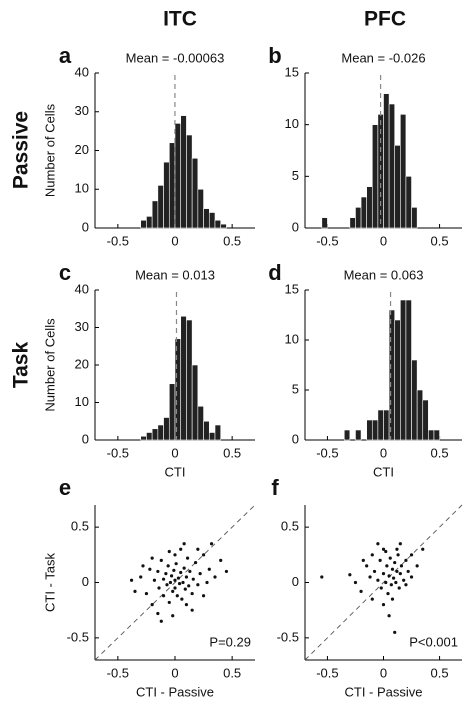 The image size is (472, 712). What do you see at coordinates (82, 149) in the screenshot?
I see `y-tick-label: 20` at bounding box center [82, 149].